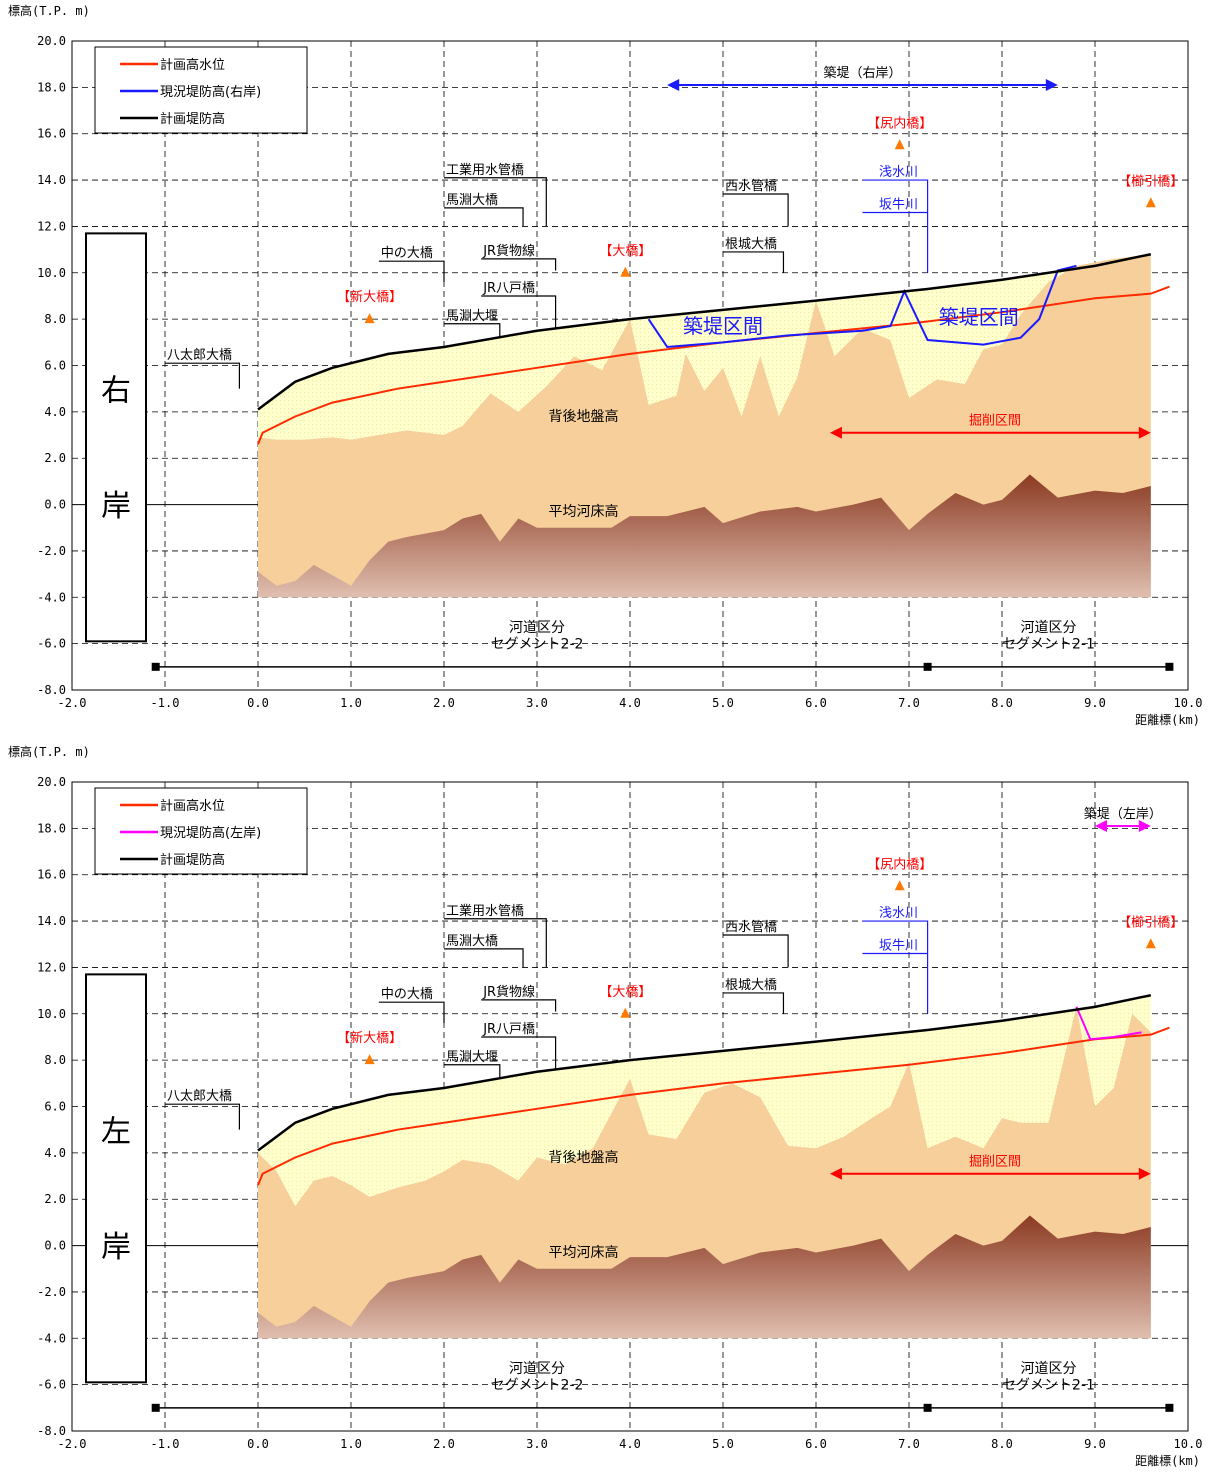  Describe the element at coordinates (537, 1444) in the screenshot. I see `x-tick-label: 3.0` at that location.